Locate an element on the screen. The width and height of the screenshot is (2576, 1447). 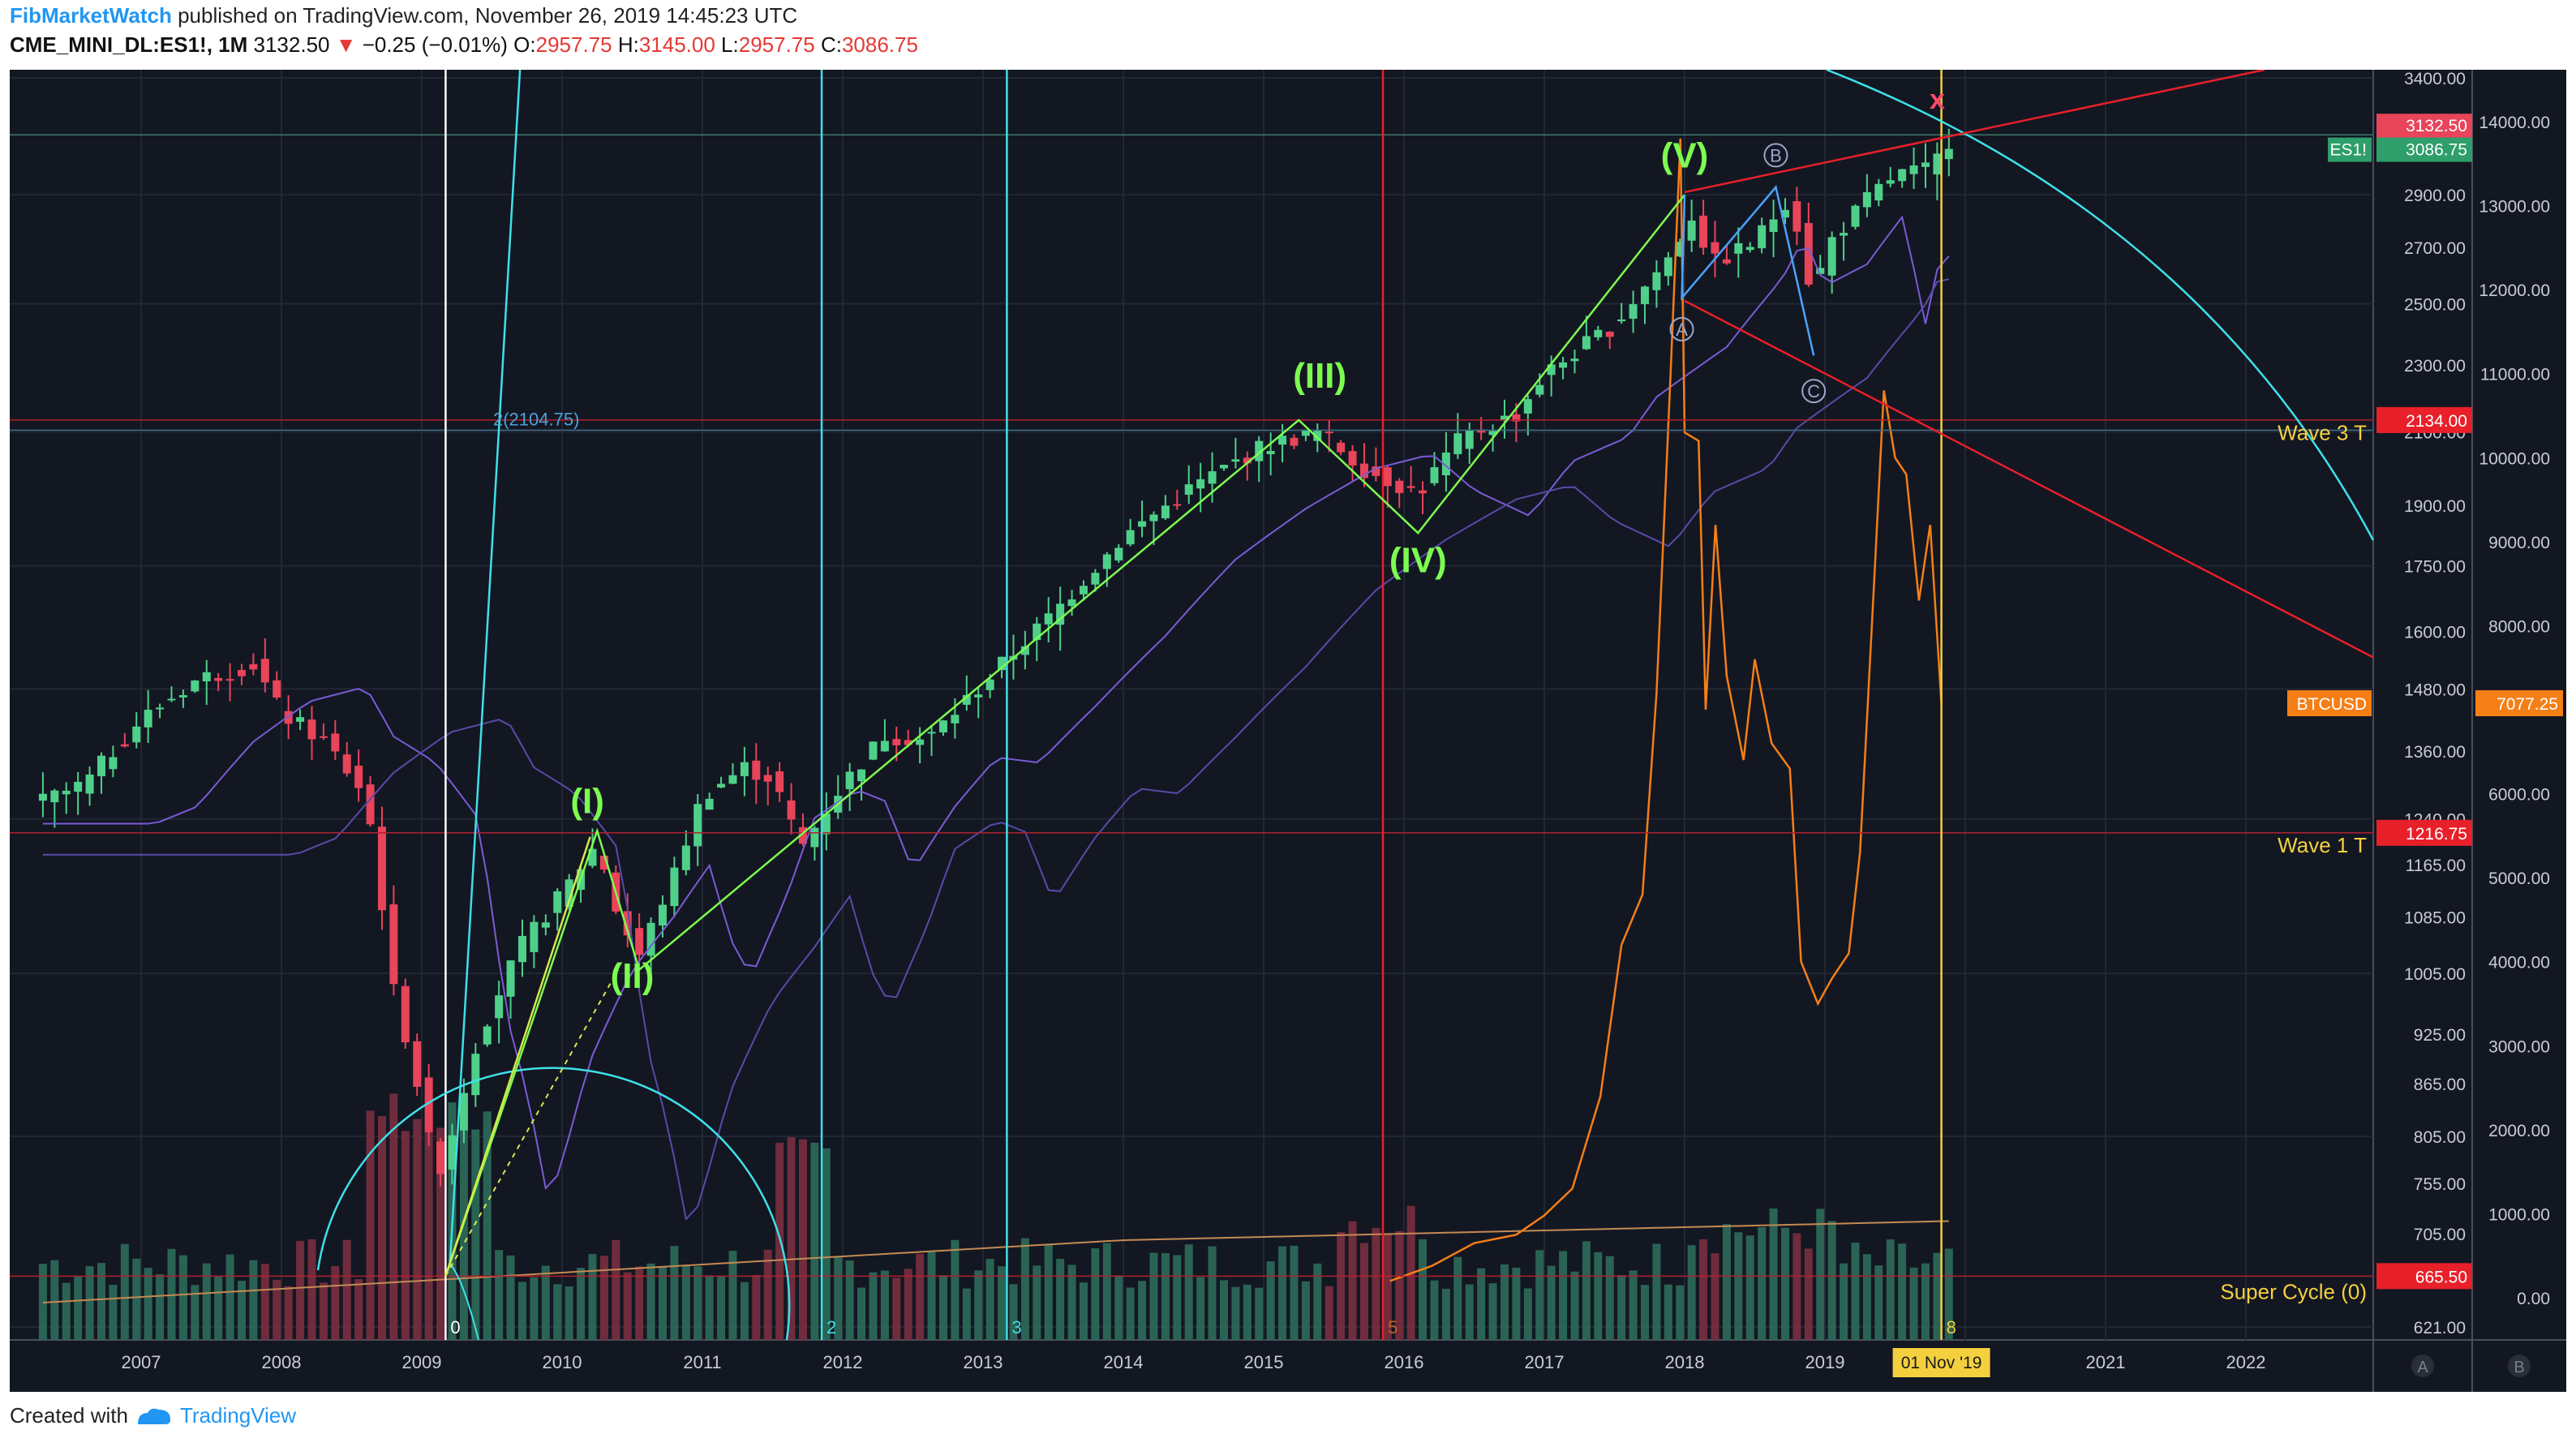
open-value: 2957.75 is located at coordinates (573, 44).